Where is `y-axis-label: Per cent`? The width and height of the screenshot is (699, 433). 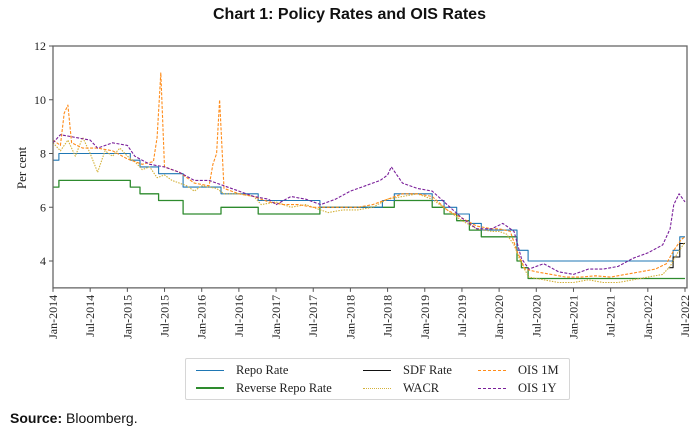 y-axis-label: Per cent is located at coordinates (21, 167).